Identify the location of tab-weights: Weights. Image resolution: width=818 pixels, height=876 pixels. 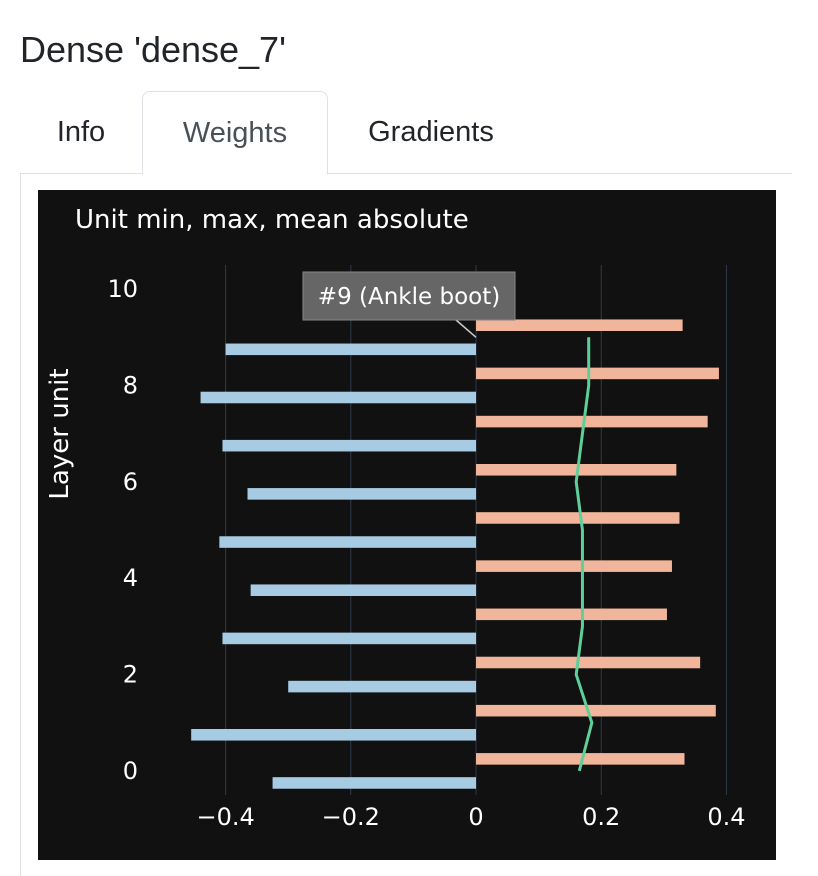
(235, 133).